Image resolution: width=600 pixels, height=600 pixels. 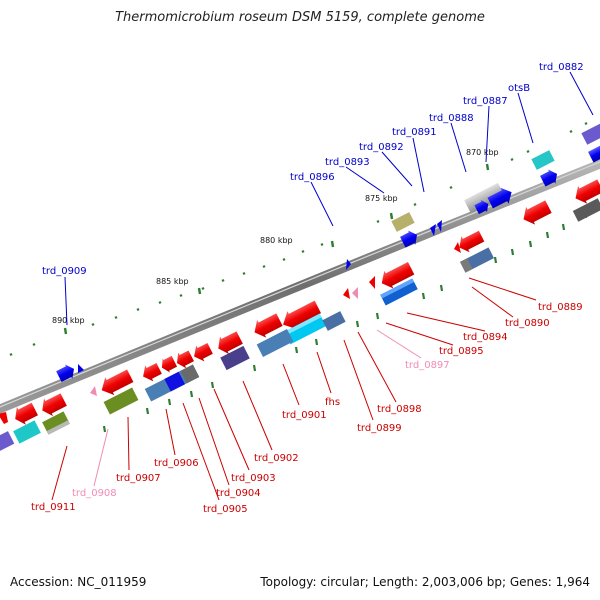 I want to click on gene-label-trd_0890: trd_0890, so click(x=527, y=323).